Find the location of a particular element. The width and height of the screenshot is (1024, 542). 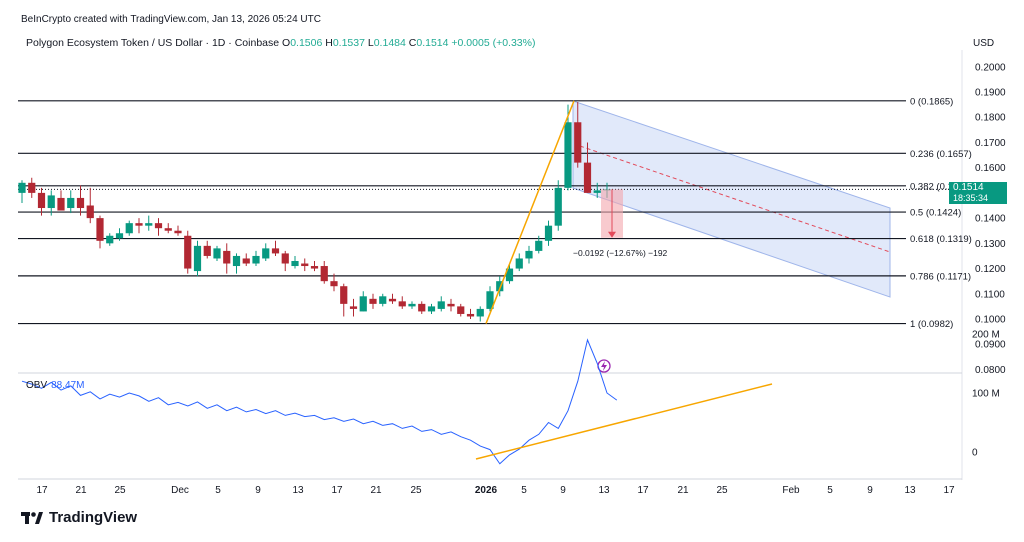

fib-level-label: 0.5 (0.1424) is located at coordinates (935, 213).